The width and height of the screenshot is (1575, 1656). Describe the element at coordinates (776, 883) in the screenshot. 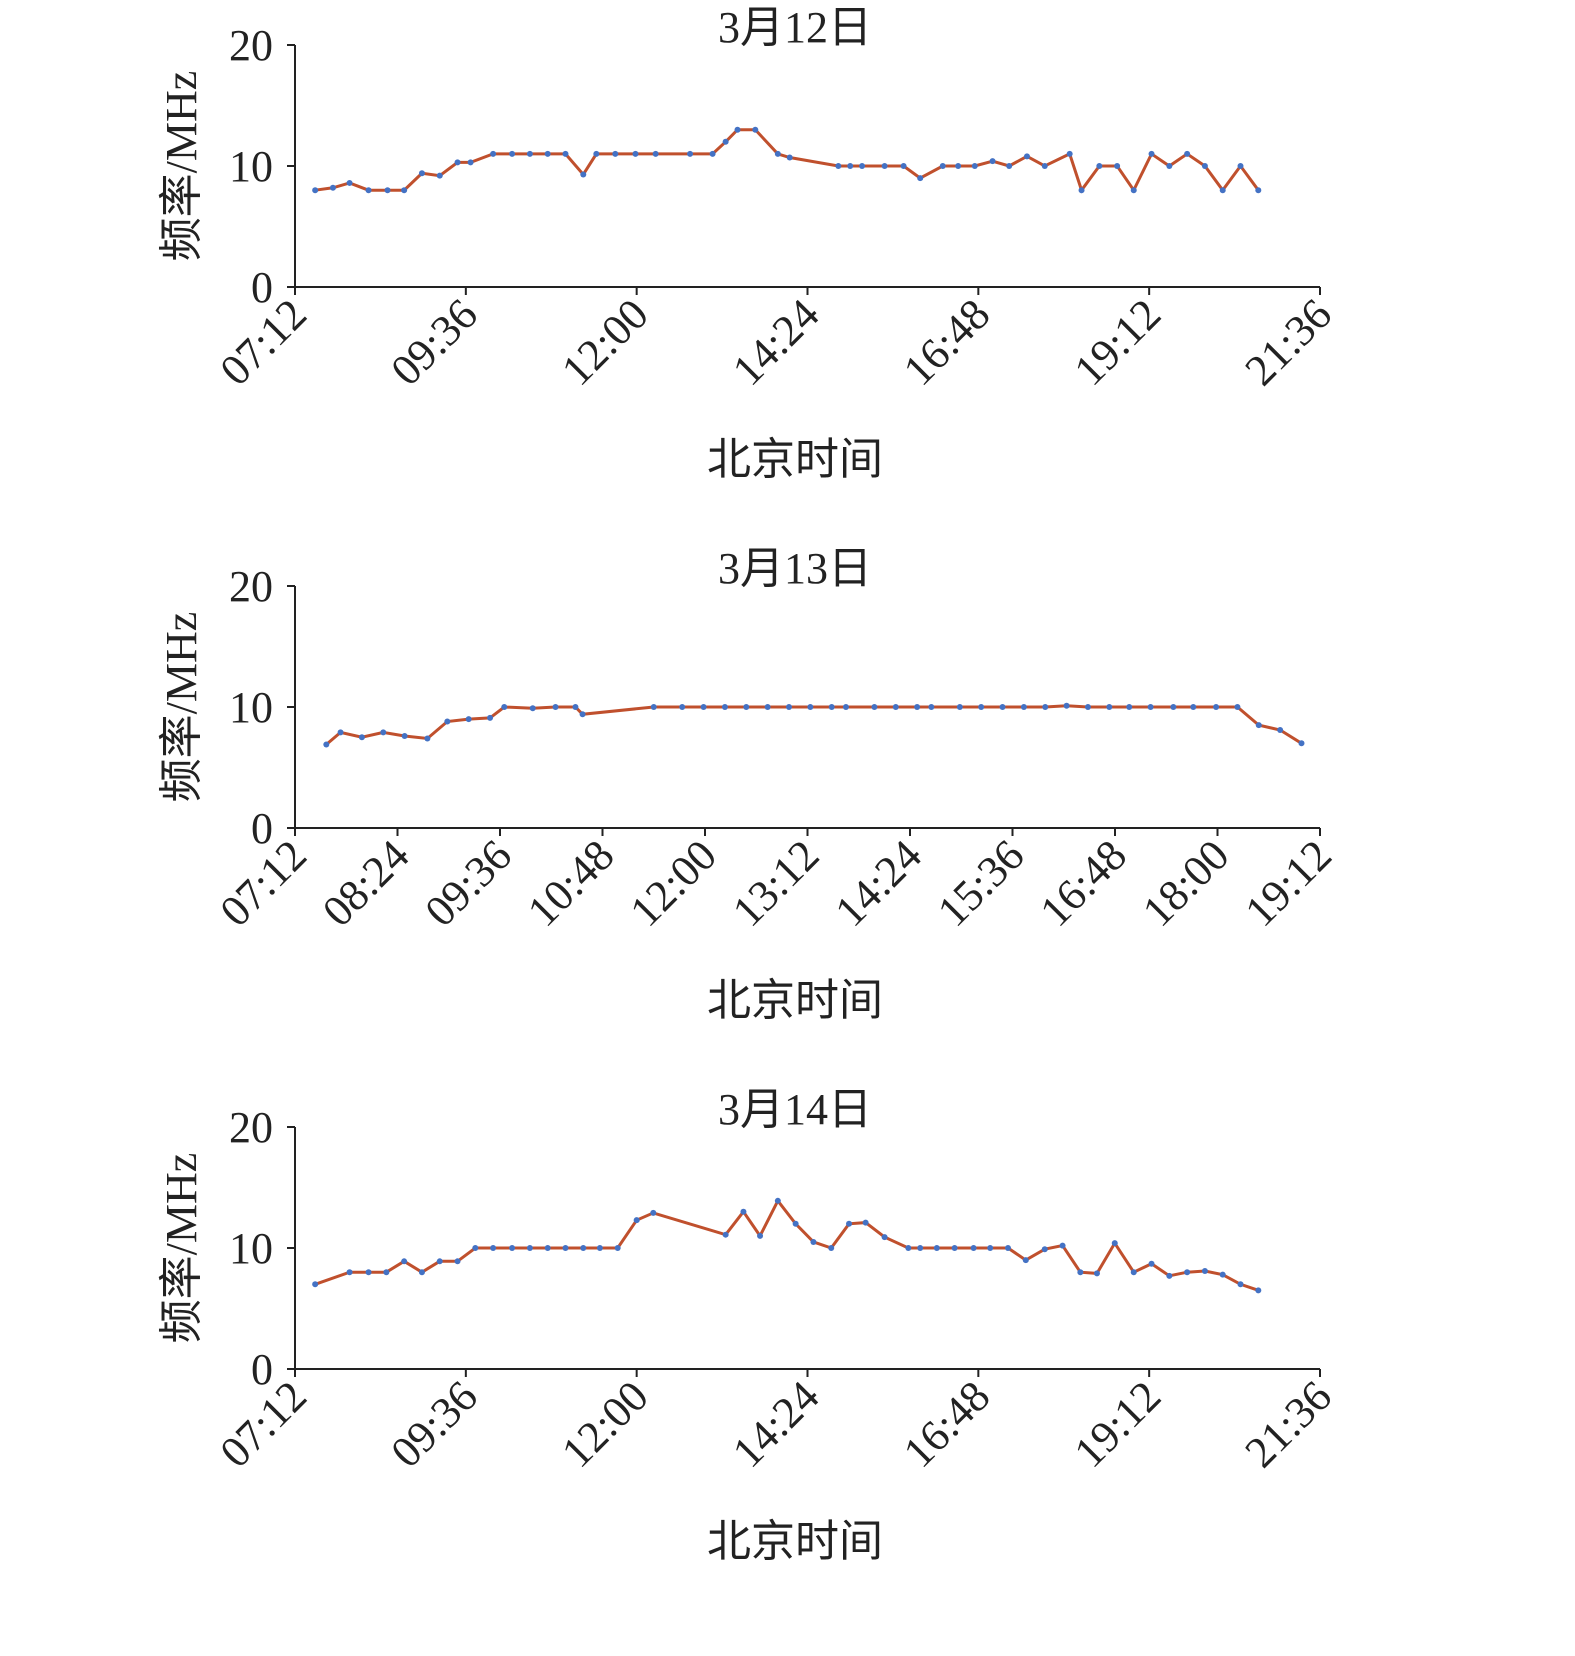

I see `x-tick-label: 13:12` at that location.